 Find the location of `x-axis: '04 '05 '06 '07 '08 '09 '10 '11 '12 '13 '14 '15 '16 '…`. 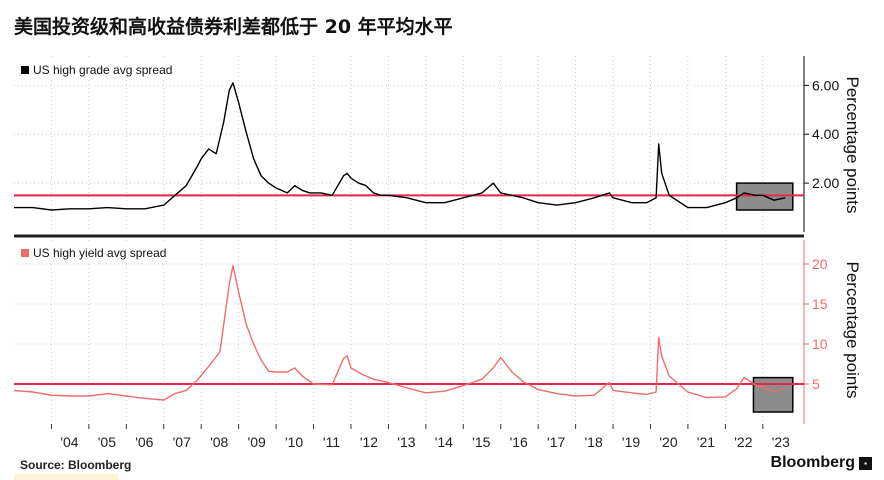

x-axis: '04 '05 '06 '07 '08 '09 '10 '11 '12 '13 '14 '15 '16 '… is located at coordinates (420, 437).